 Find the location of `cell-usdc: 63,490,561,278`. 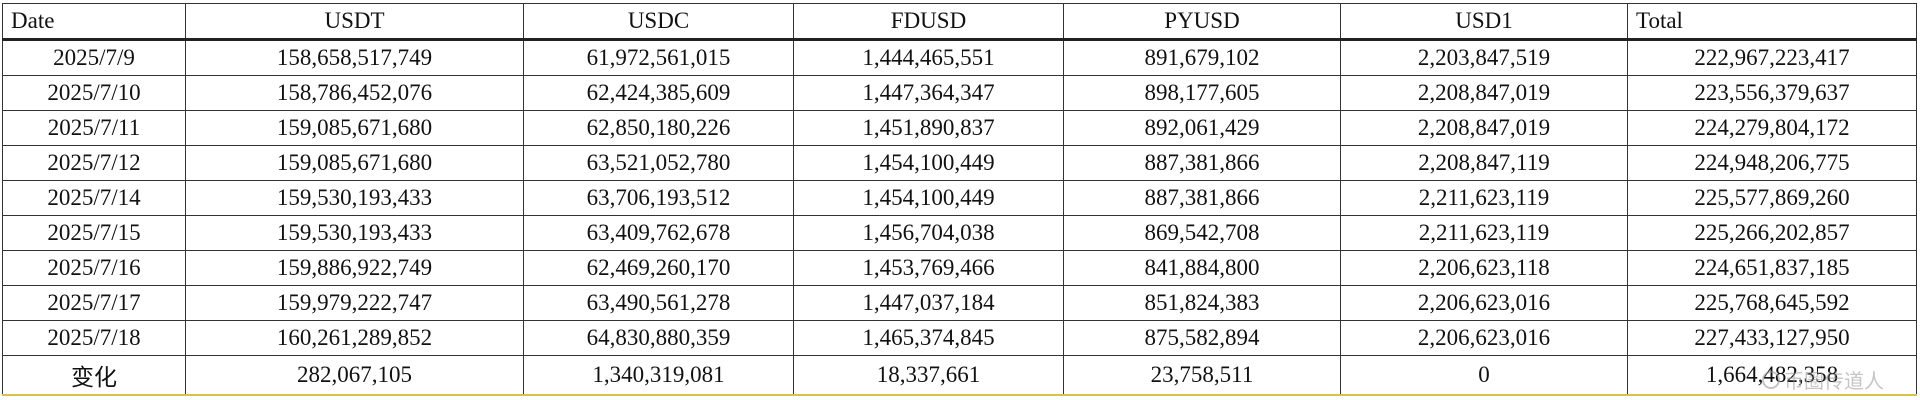

cell-usdc: 63,490,561,278 is located at coordinates (658, 303).